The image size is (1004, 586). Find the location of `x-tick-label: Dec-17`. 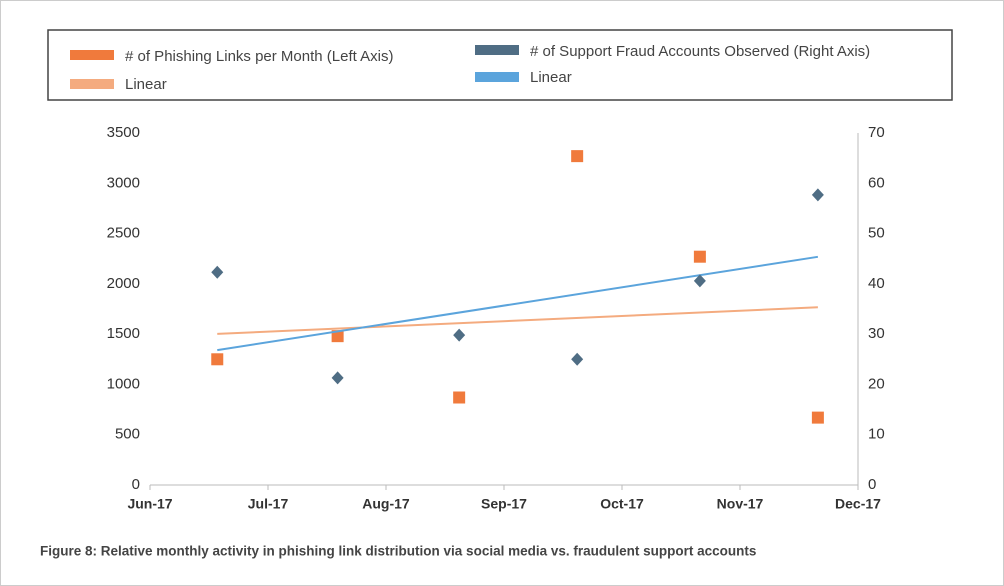

x-tick-label: Dec-17 is located at coordinates (858, 504).